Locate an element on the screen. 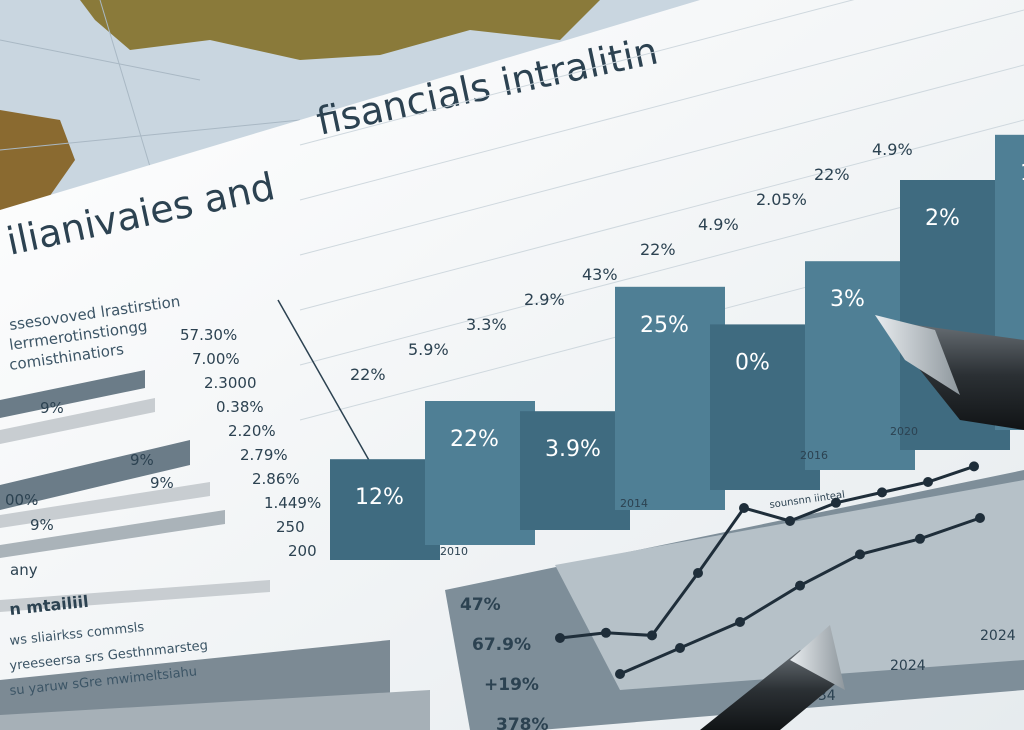  side-values: 9% 9% 00% 9% 9% any is located at coordinates (89, 489).